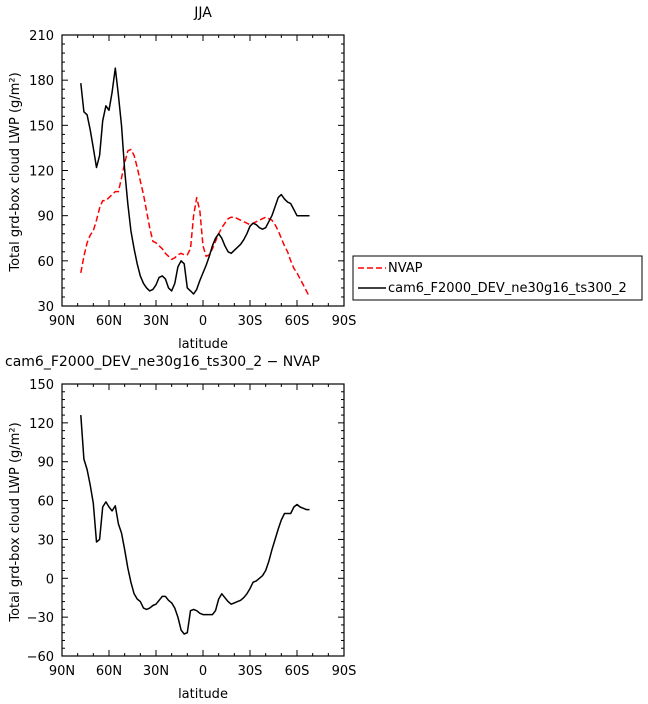  What do you see at coordinates (50, 579) in the screenshot?
I see `y-tick-label: 0` at bounding box center [50, 579].